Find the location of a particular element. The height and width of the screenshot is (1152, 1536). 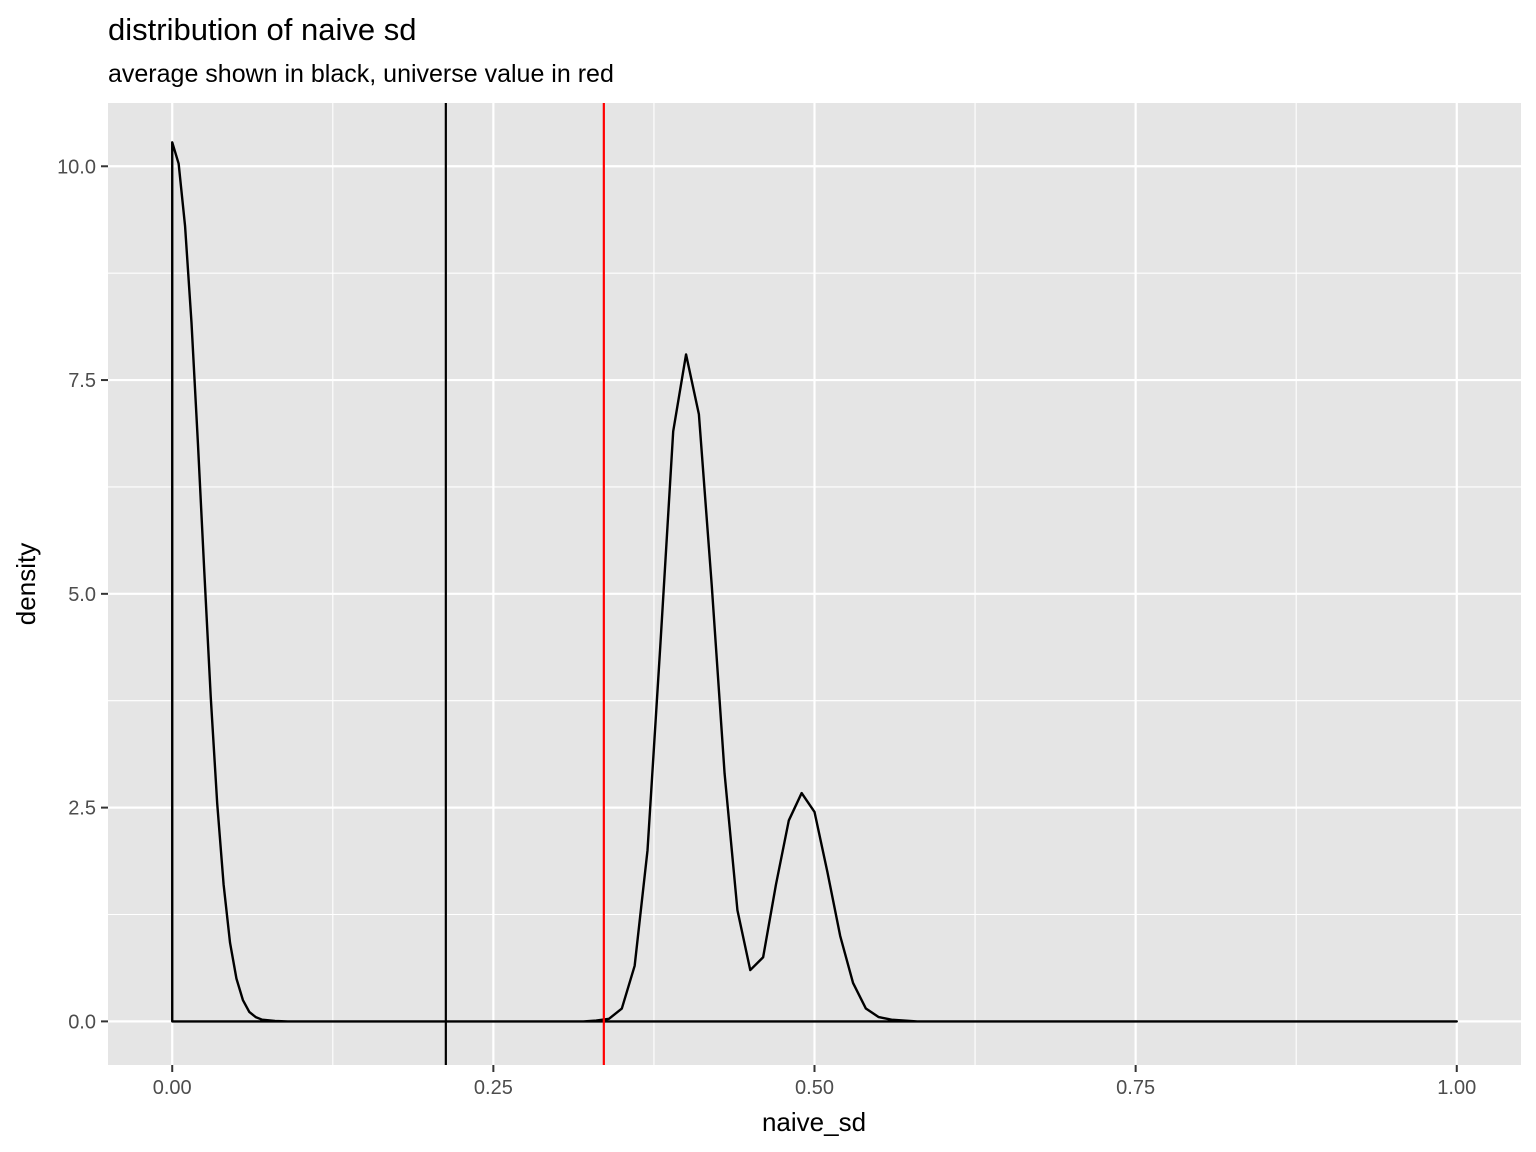

x-axis: 0.00 0.25 0.50 0.75 1.00 is located at coordinates (814, 1082).